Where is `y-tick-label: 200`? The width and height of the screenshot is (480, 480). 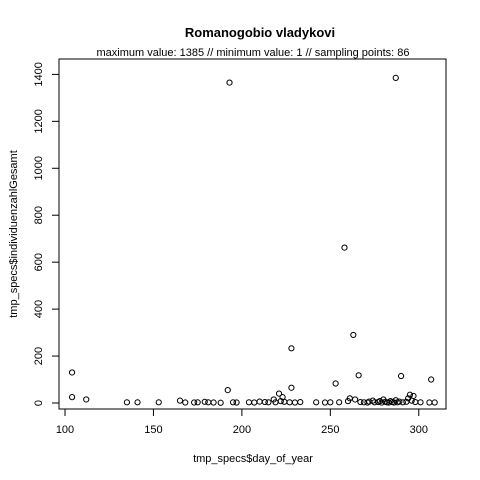 y-tick-label: 200 is located at coordinates (39, 356).